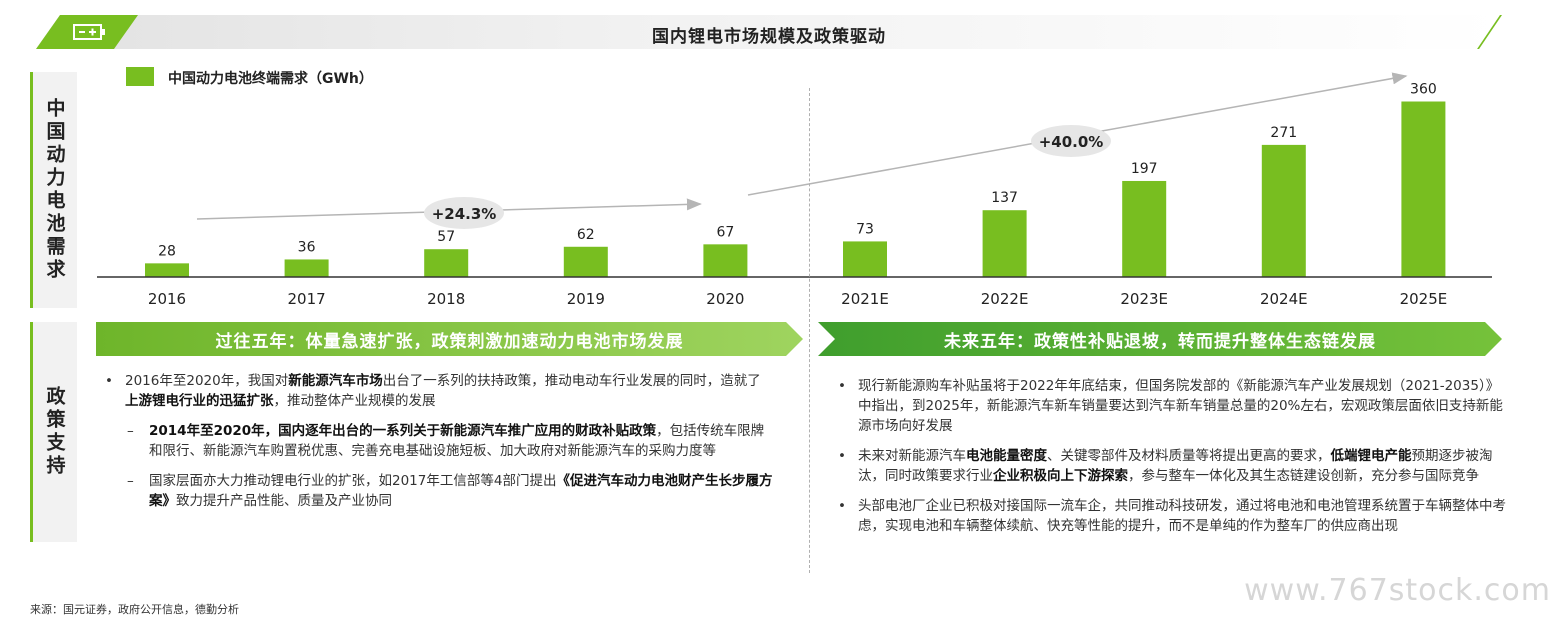  What do you see at coordinates (1005, 299) in the screenshot?
I see `x-tick-label: 2022E` at bounding box center [1005, 299].